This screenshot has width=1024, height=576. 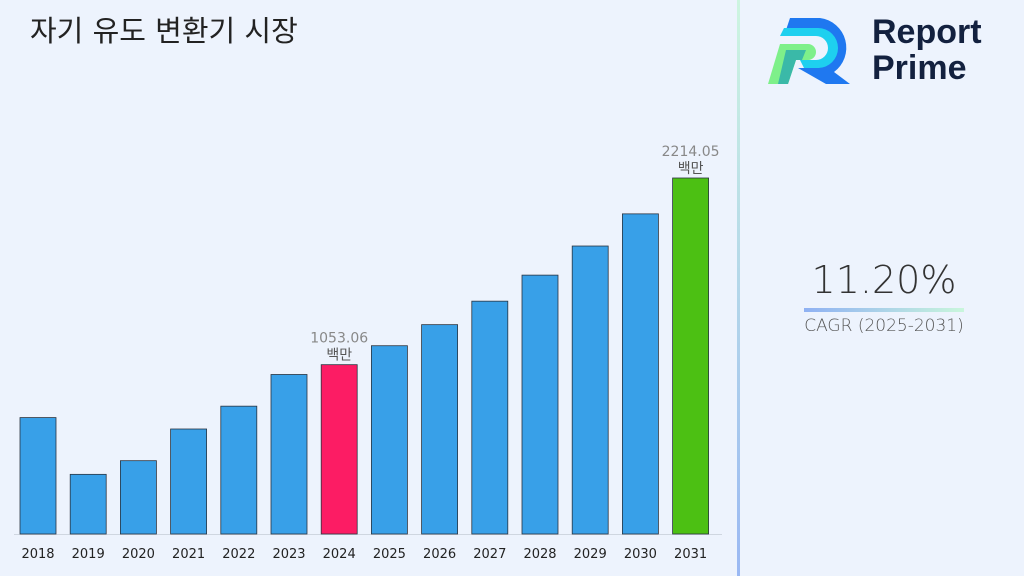 What do you see at coordinates (640, 374) in the screenshot?
I see `bar-2030` at bounding box center [640, 374].